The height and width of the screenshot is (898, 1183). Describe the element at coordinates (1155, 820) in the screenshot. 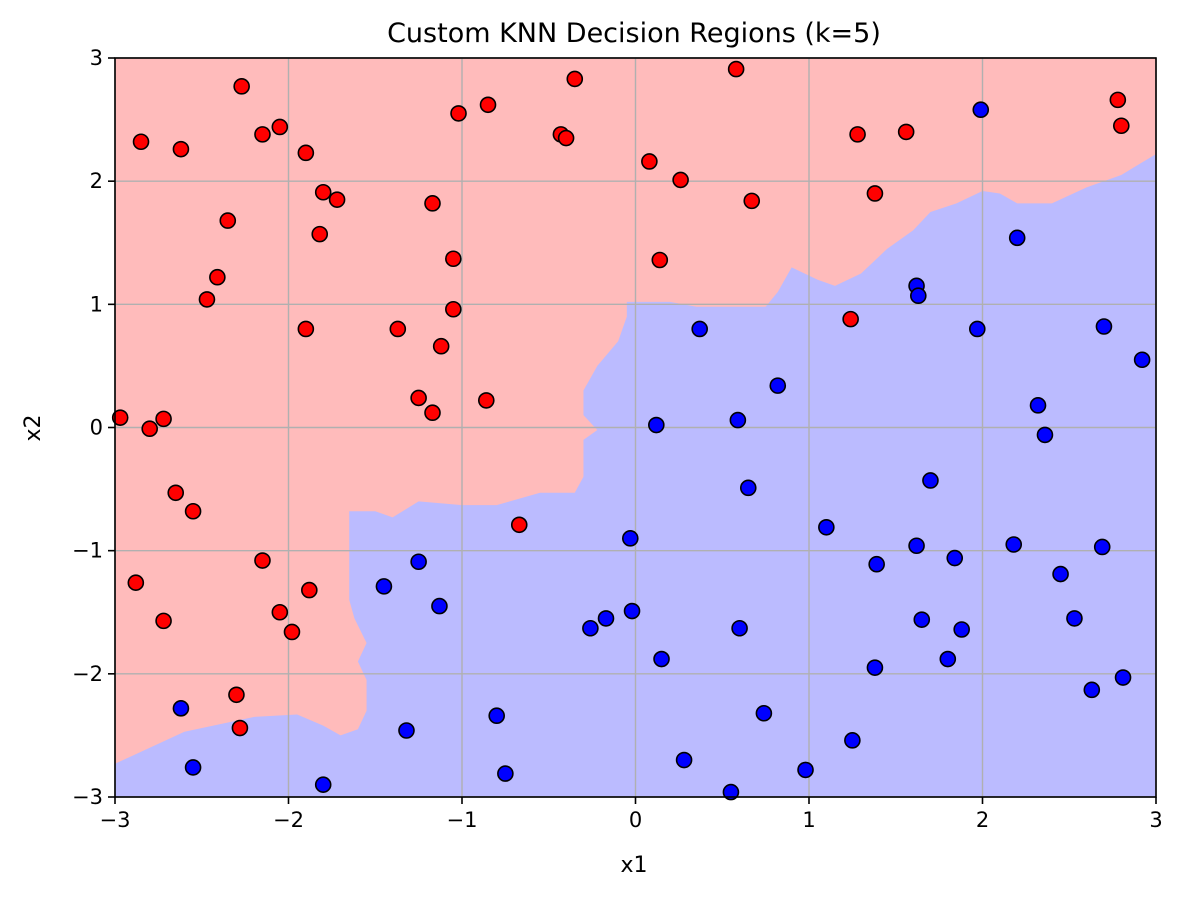

I see `x-tick-label: 3` at that location.